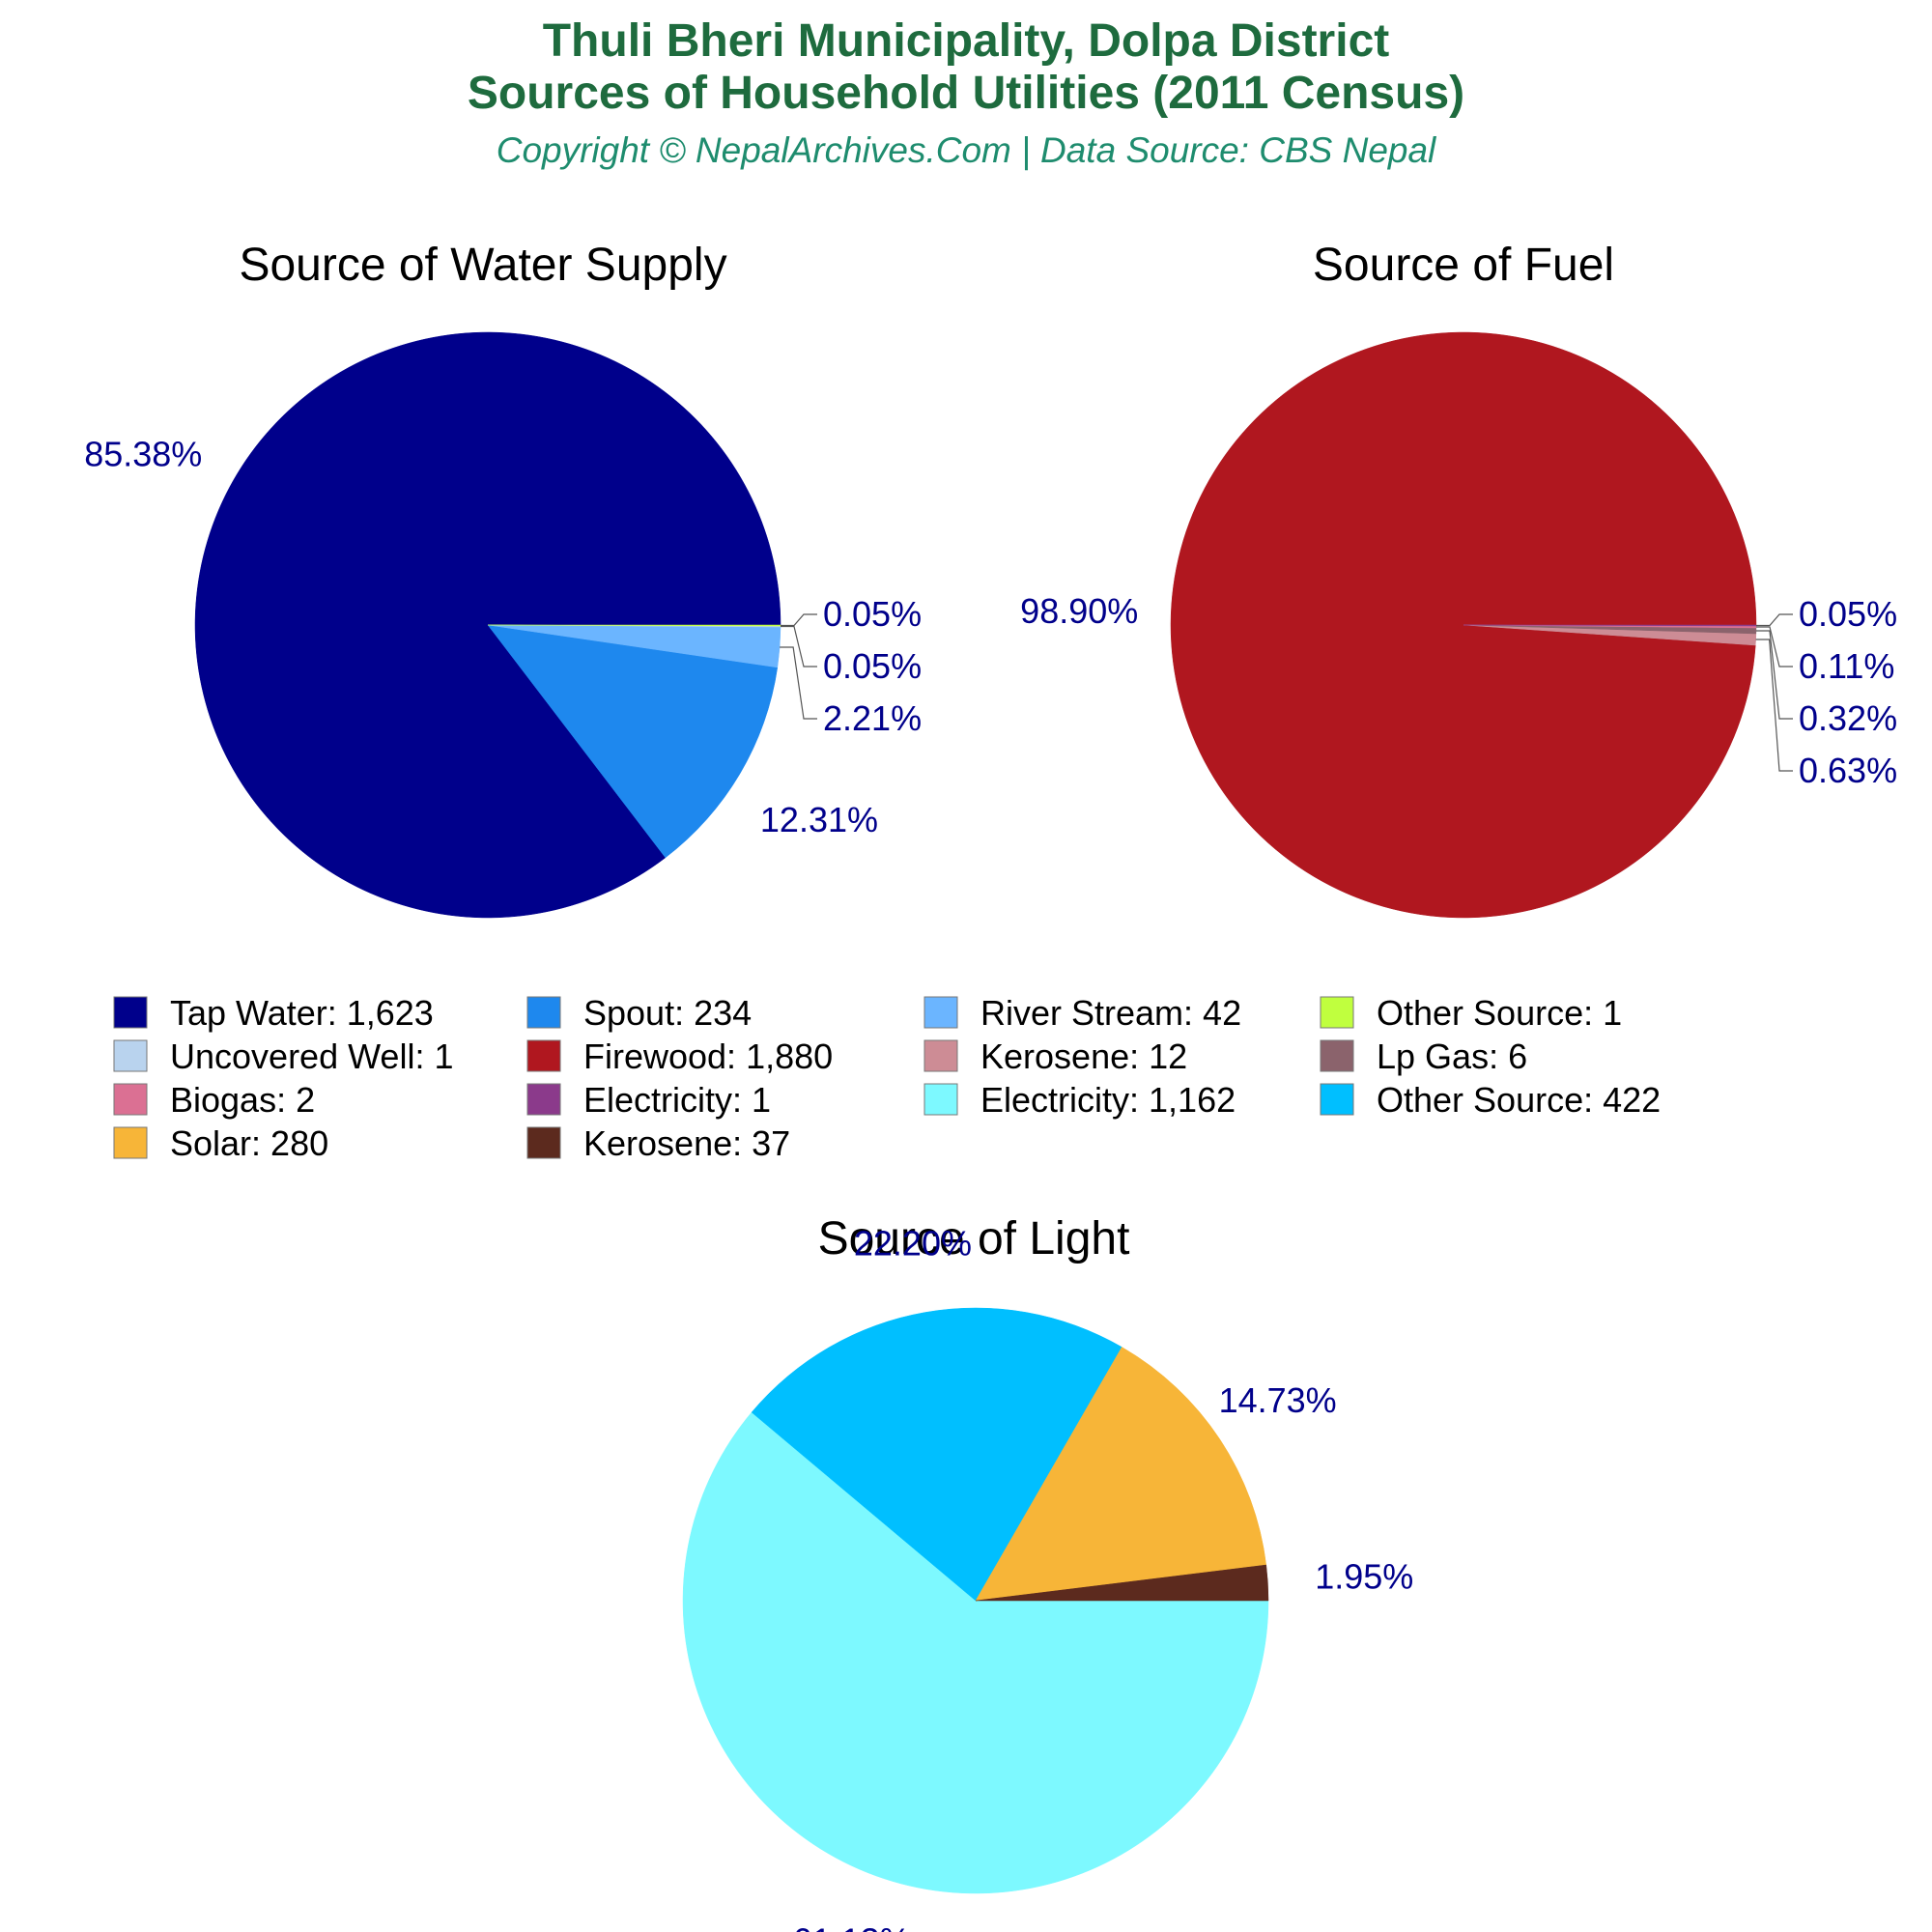  I want to click on legend-item-electricity-1-162: Electricity: 1,162, so click(1108, 1100).